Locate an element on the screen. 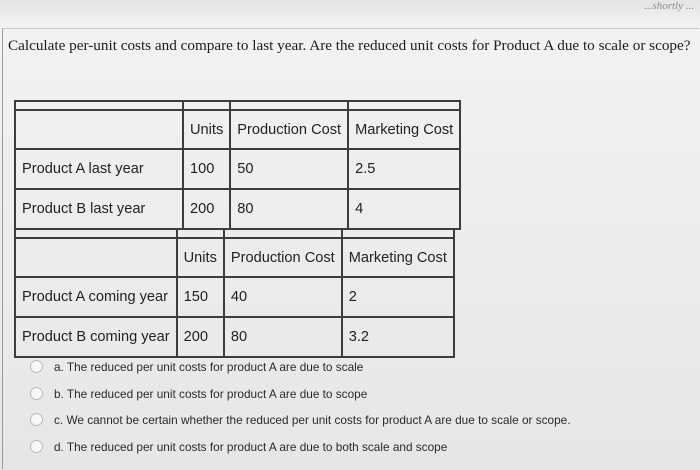 This screenshot has width=700, height=470. units-value: 150 is located at coordinates (200, 297).